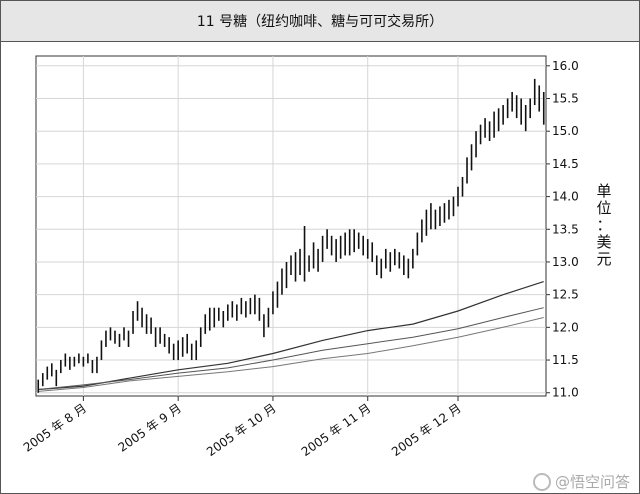 The height and width of the screenshot is (494, 640). What do you see at coordinates (603, 191) in the screenshot?
I see `y-axis-label-char: 单` at bounding box center [603, 191].